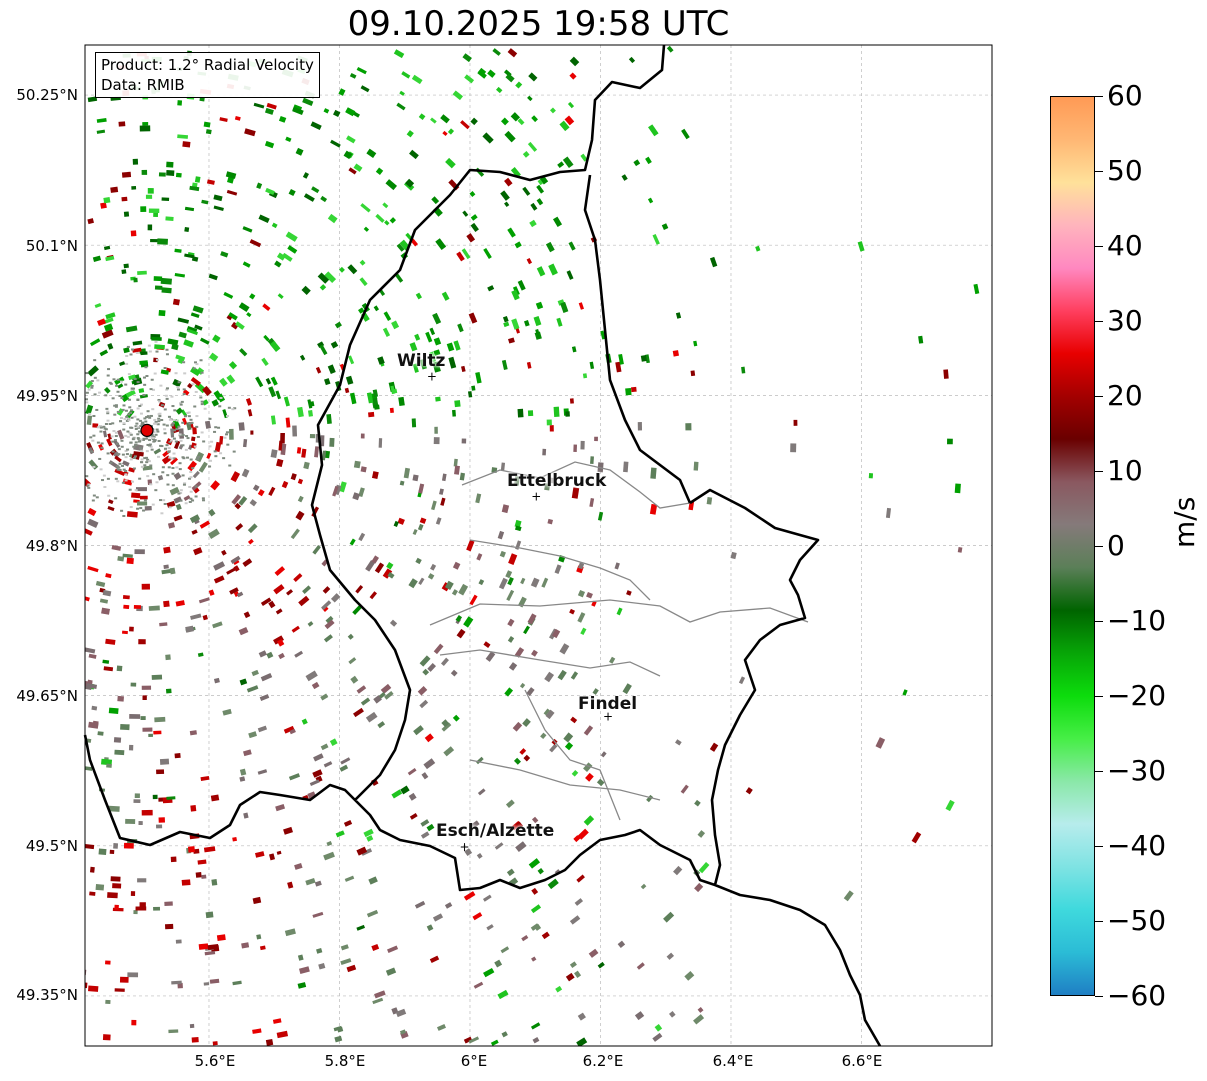 The image size is (1207, 1081). Describe the element at coordinates (421, 361) in the screenshot. I see `city-label-wiltz: Wiltz` at that location.